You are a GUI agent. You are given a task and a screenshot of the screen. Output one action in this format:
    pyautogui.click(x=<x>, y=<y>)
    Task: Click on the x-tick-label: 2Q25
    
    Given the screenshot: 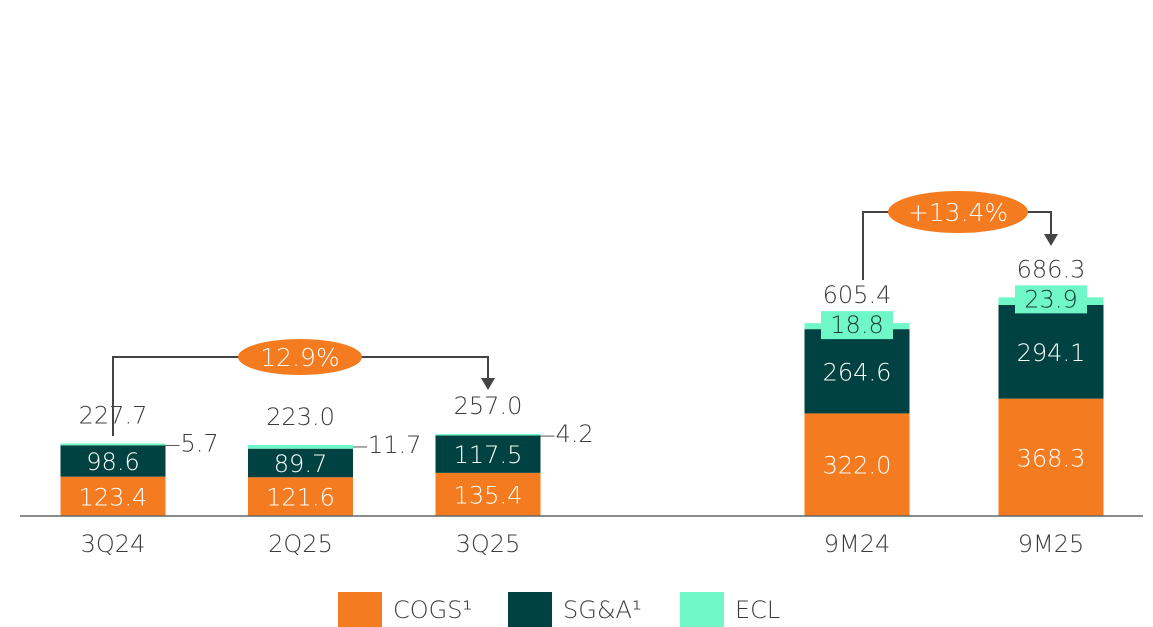 What is the action you would take?
    pyautogui.click(x=300, y=544)
    